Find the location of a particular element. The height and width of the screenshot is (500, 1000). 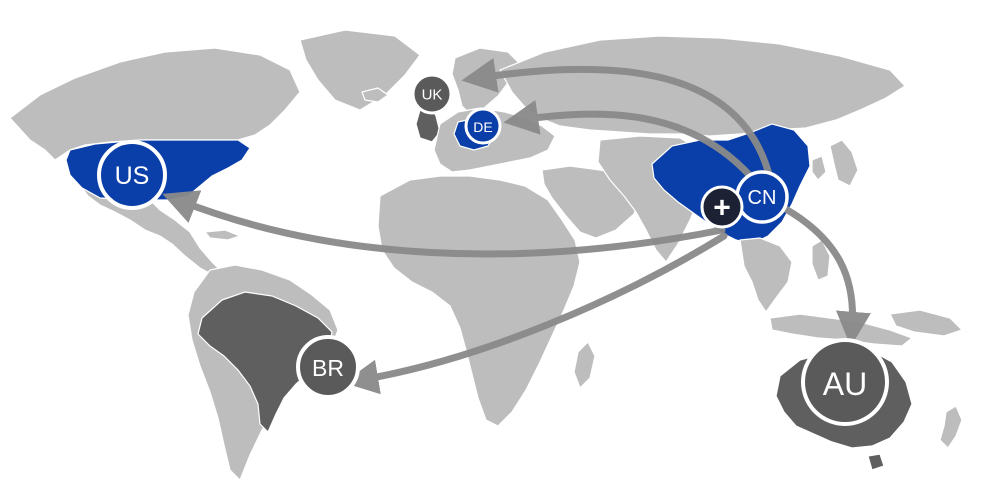

origin-plus-marker: + is located at coordinates (722, 207).